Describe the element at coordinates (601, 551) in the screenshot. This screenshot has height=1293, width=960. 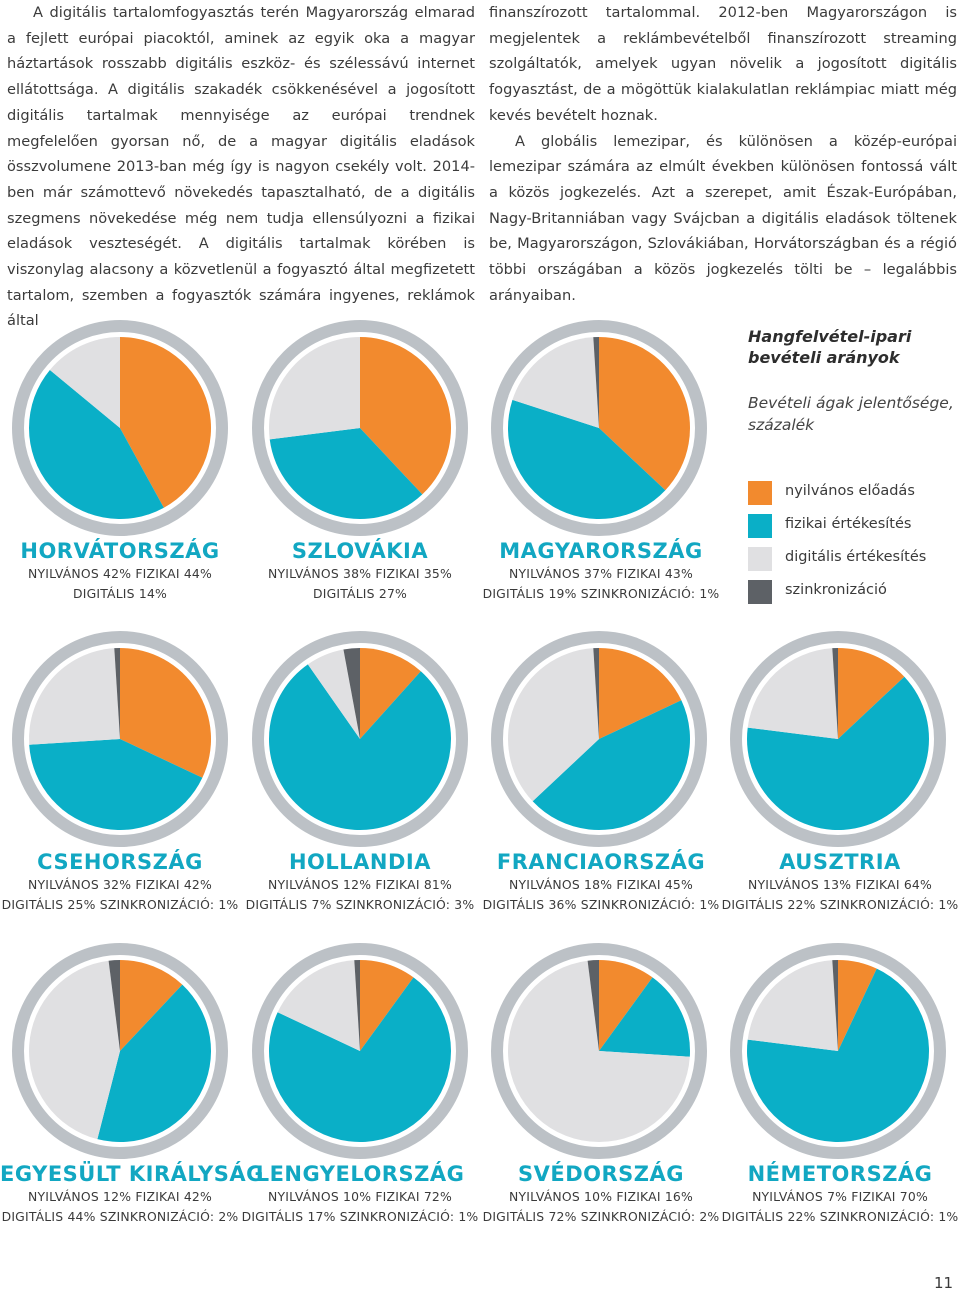
I see `country-name: MAGYARORSZÁG` at that location.